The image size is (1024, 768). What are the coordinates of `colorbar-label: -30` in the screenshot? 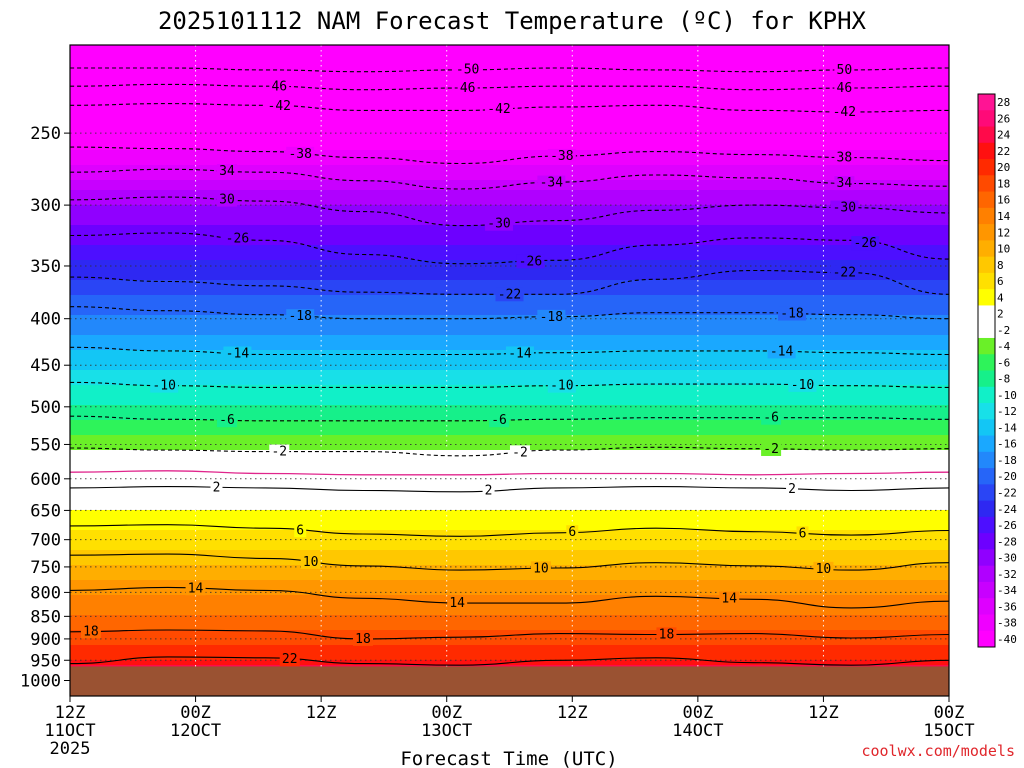 It's located at (1007, 558).